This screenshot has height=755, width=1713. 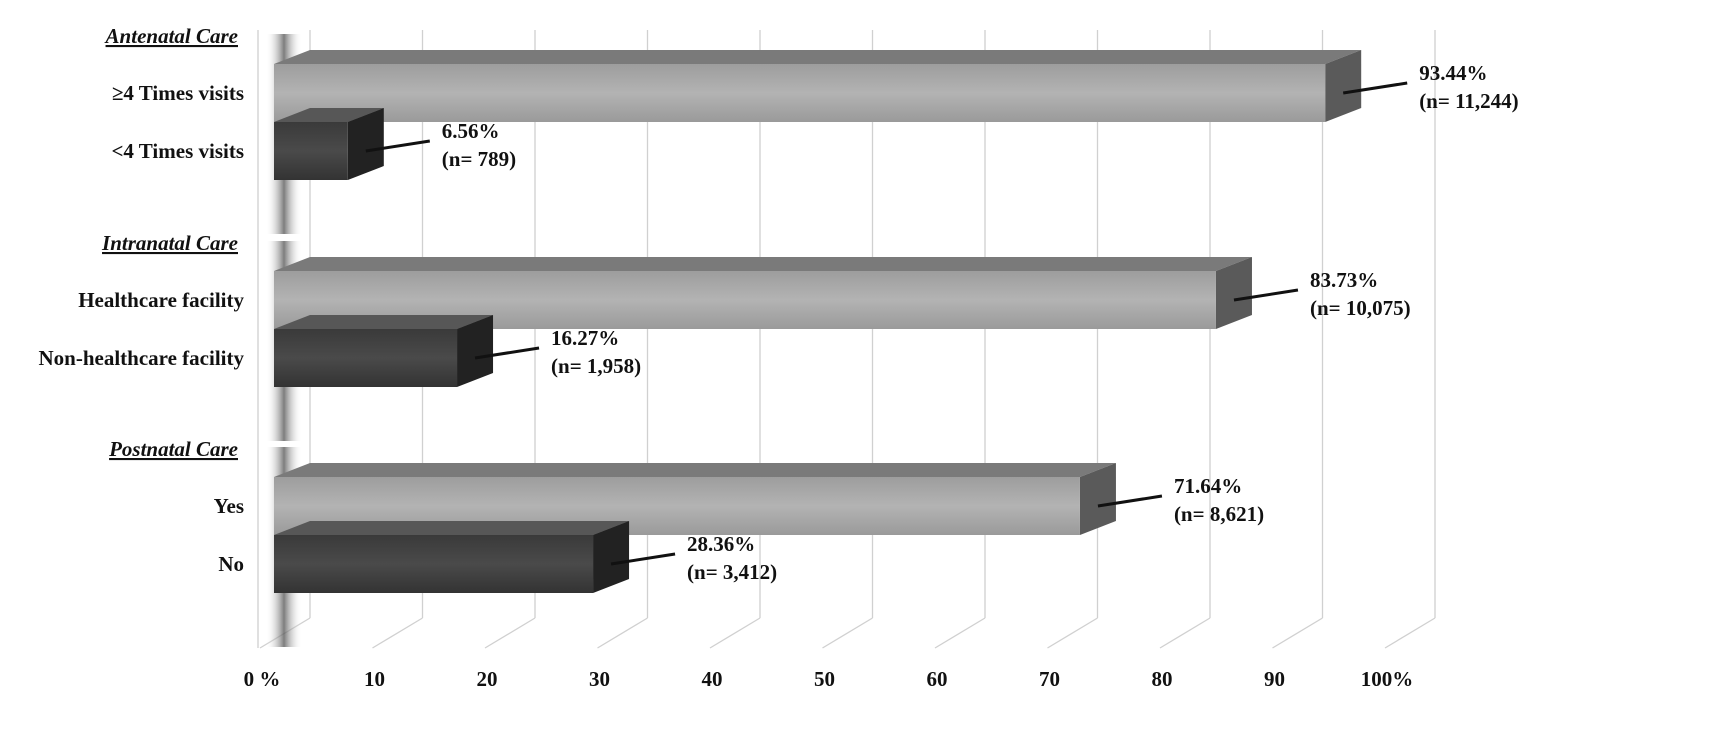 What do you see at coordinates (161, 300) in the screenshot?
I see `category-label: Healthcare facility` at bounding box center [161, 300].